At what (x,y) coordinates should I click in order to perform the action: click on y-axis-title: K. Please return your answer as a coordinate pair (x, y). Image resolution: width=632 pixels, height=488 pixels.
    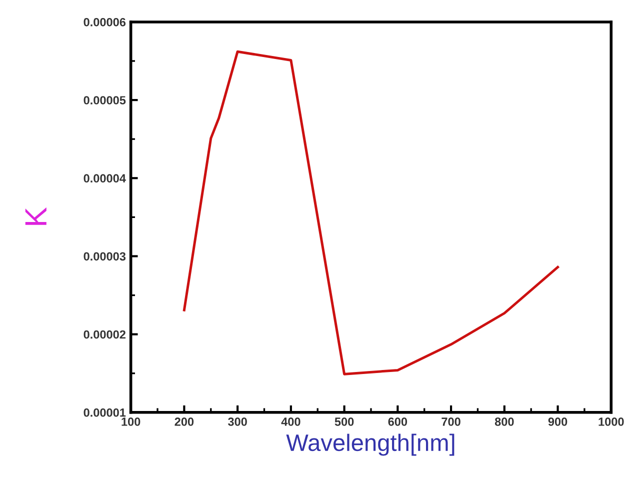
    Looking at the image, I should click on (35, 216).